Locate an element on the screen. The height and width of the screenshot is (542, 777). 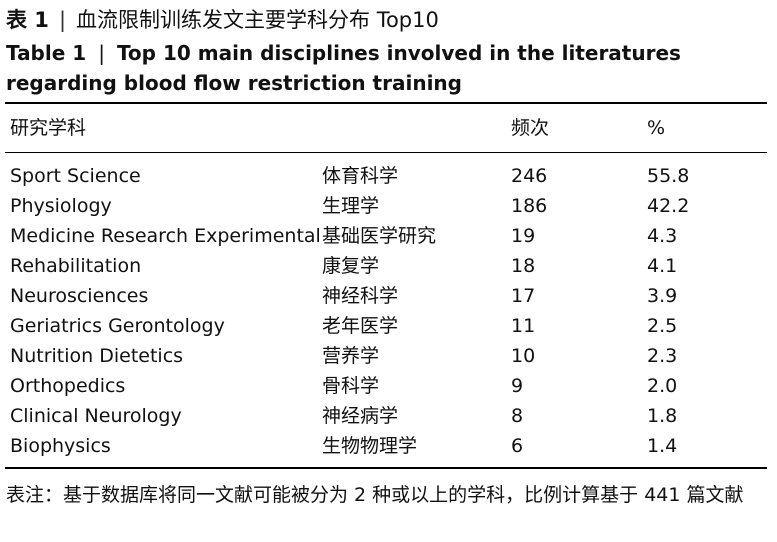
frequency-value: 11 is located at coordinates (523, 326).